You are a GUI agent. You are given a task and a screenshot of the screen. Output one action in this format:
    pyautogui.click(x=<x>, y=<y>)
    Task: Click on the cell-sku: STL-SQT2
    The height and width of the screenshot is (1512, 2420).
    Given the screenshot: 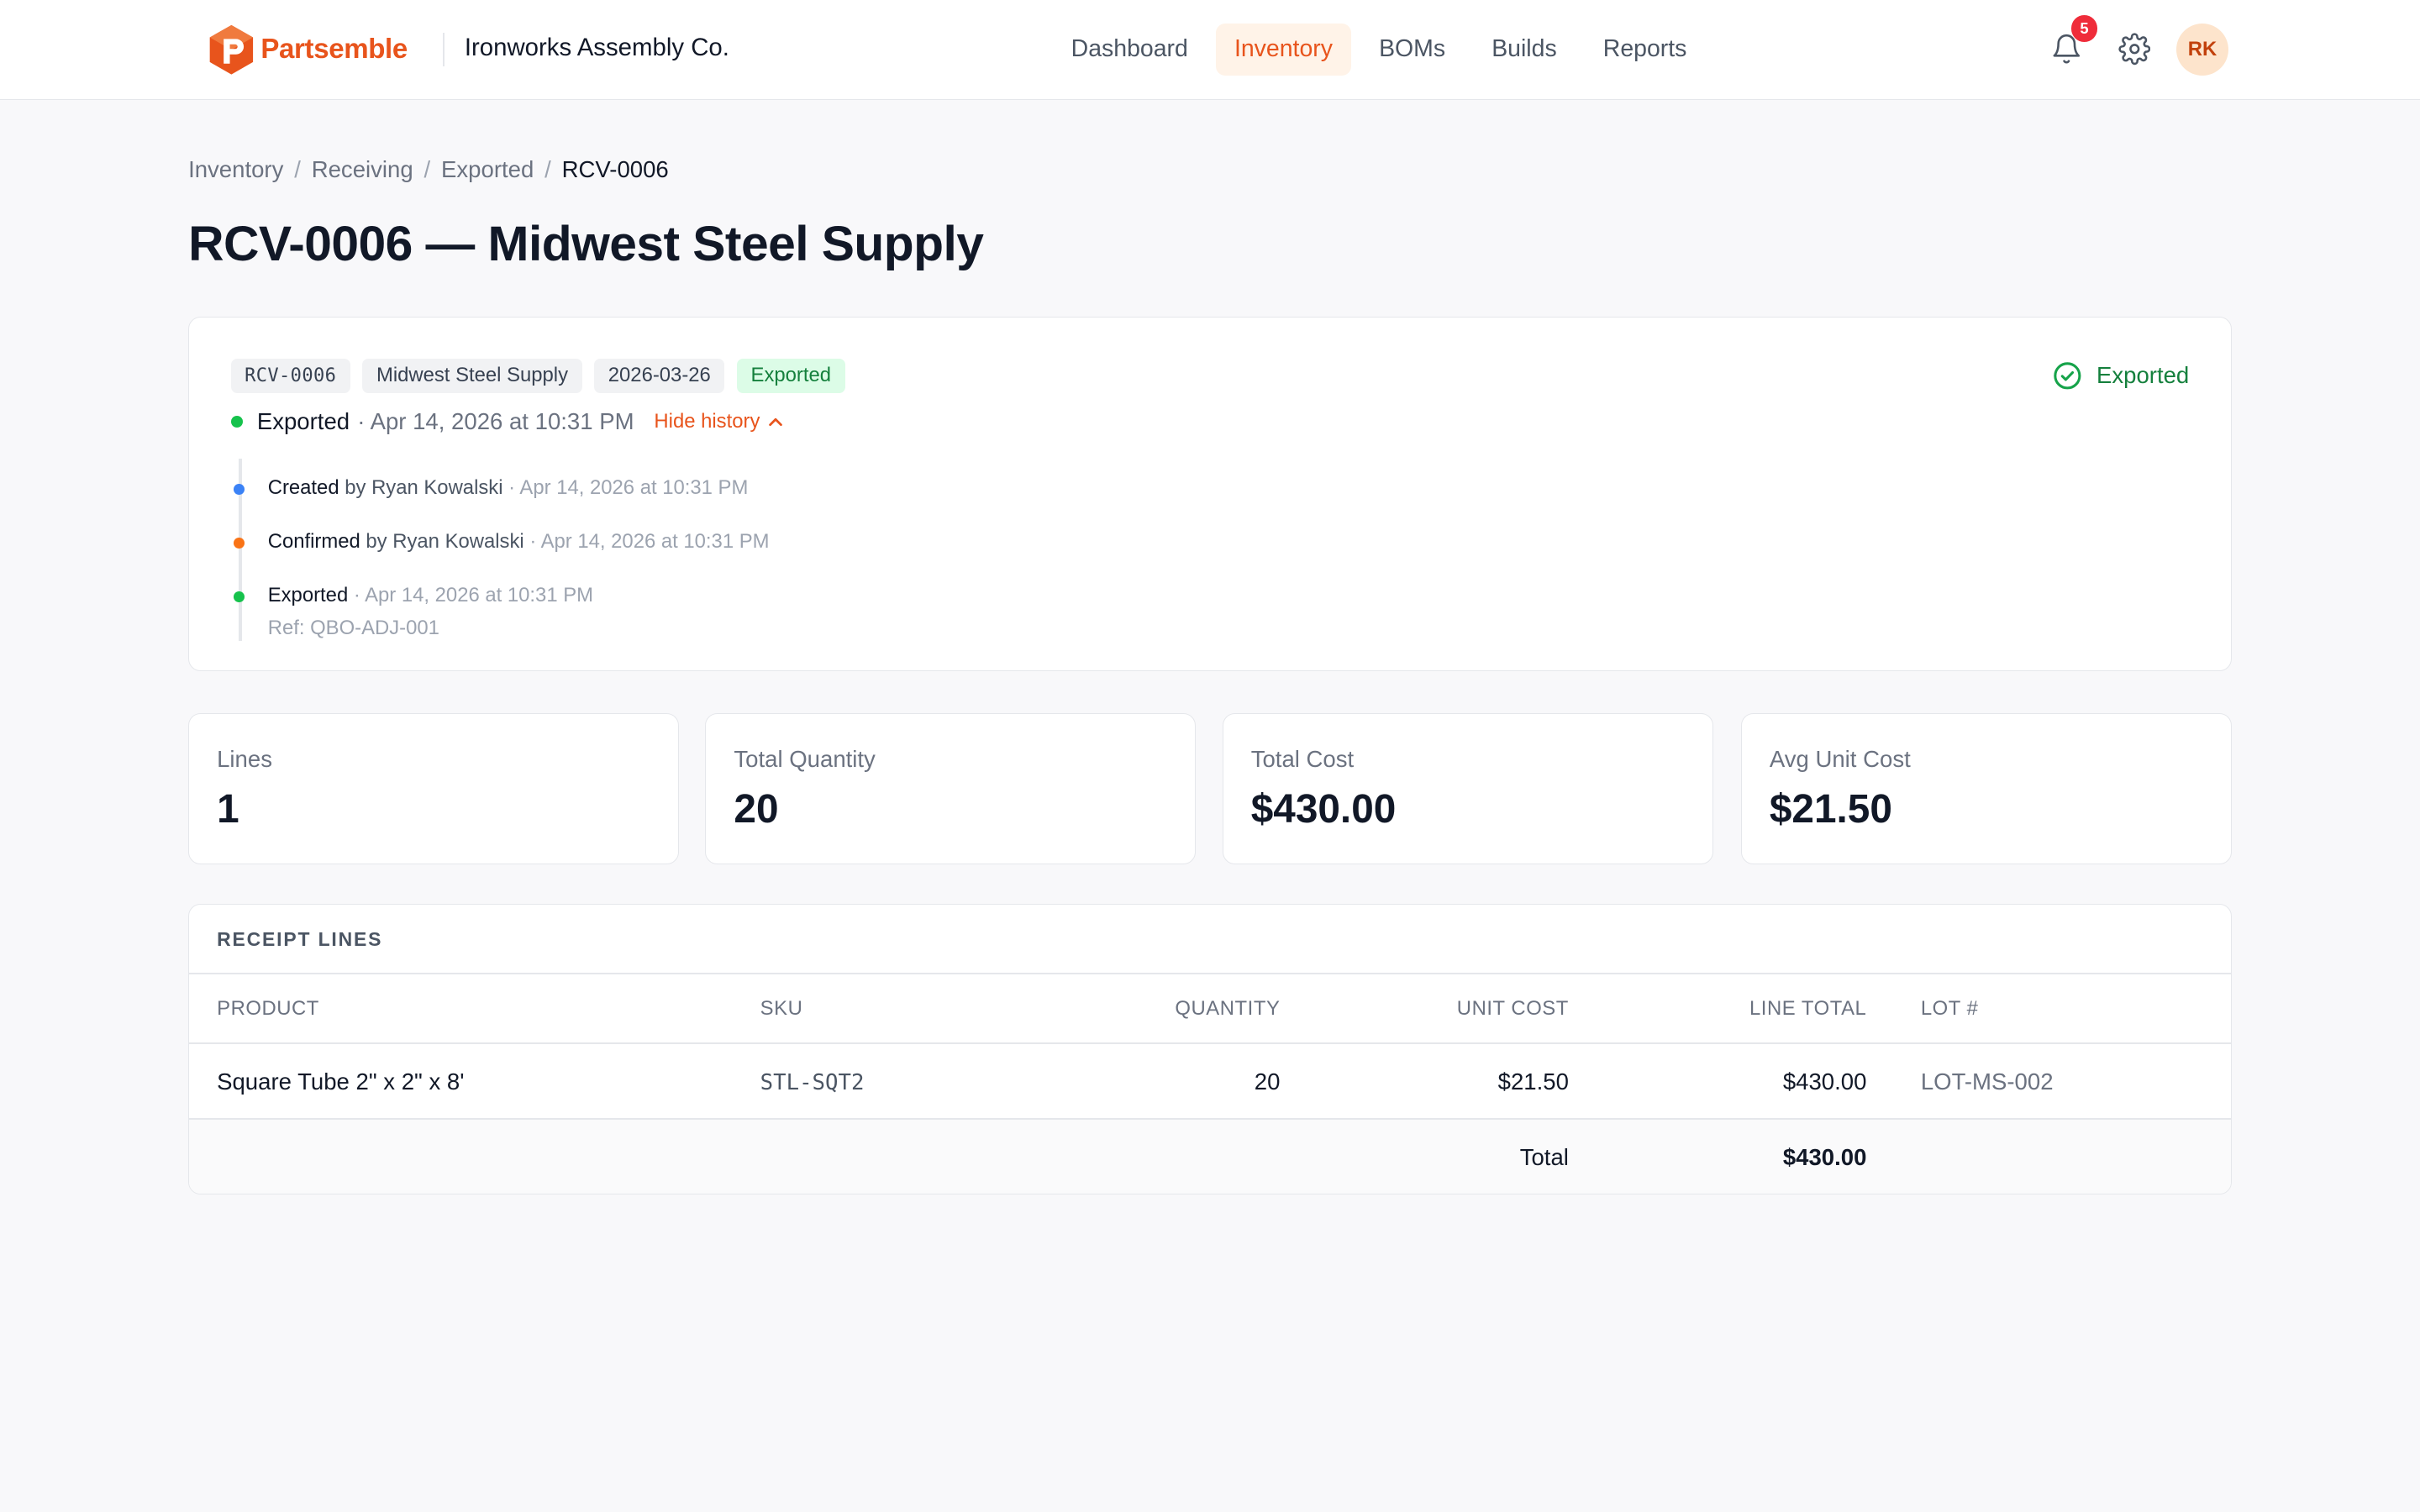 What is the action you would take?
    pyautogui.click(x=812, y=1082)
    